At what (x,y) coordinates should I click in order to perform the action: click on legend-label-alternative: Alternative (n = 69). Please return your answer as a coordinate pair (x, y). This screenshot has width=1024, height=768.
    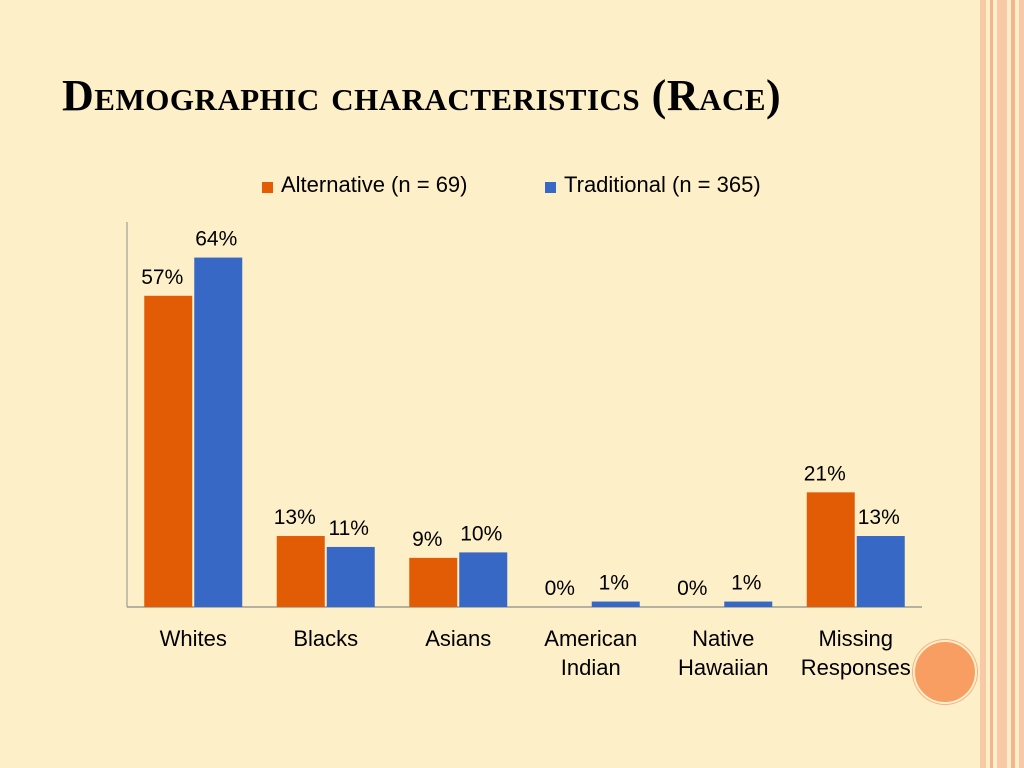
    Looking at the image, I should click on (374, 184).